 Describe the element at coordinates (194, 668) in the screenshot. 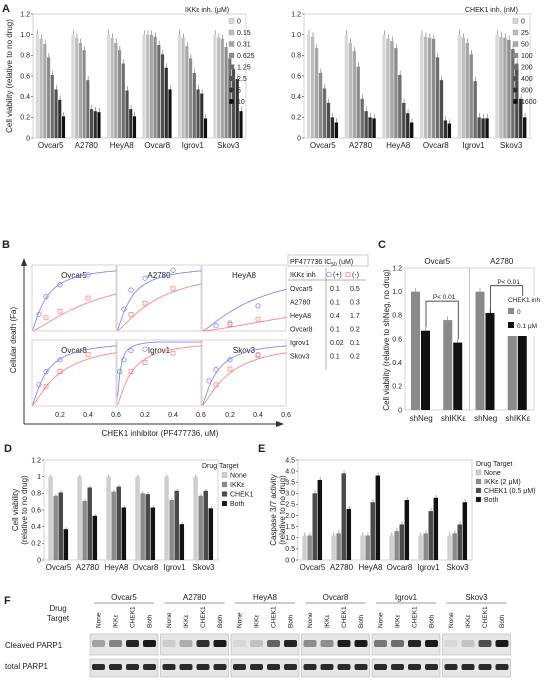

I see `blot-total` at that location.